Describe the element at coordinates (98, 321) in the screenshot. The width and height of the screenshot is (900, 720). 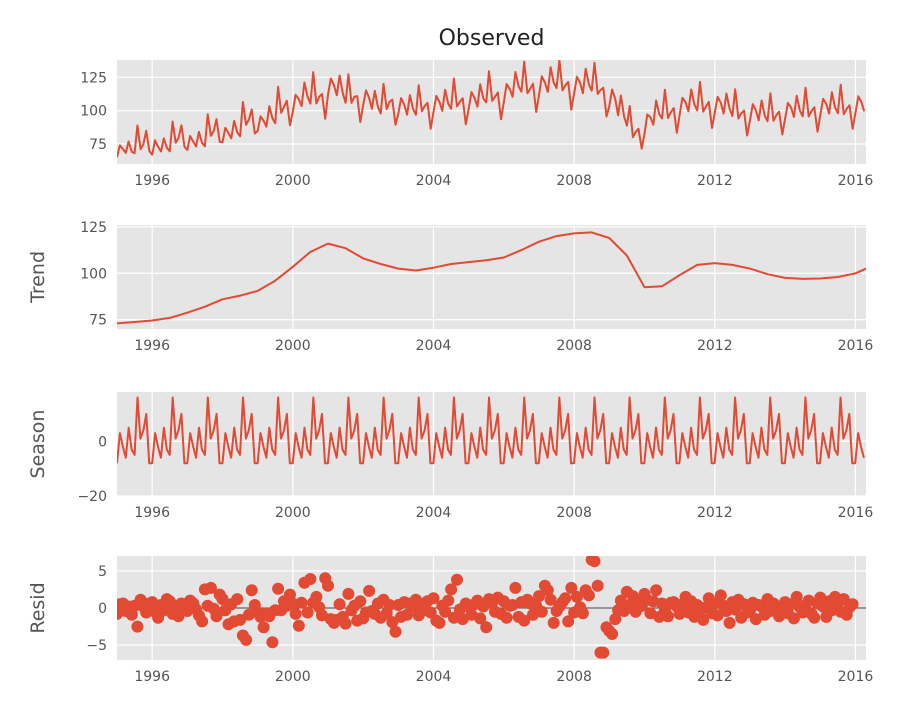
I see `y-tick-label: 75` at that location.